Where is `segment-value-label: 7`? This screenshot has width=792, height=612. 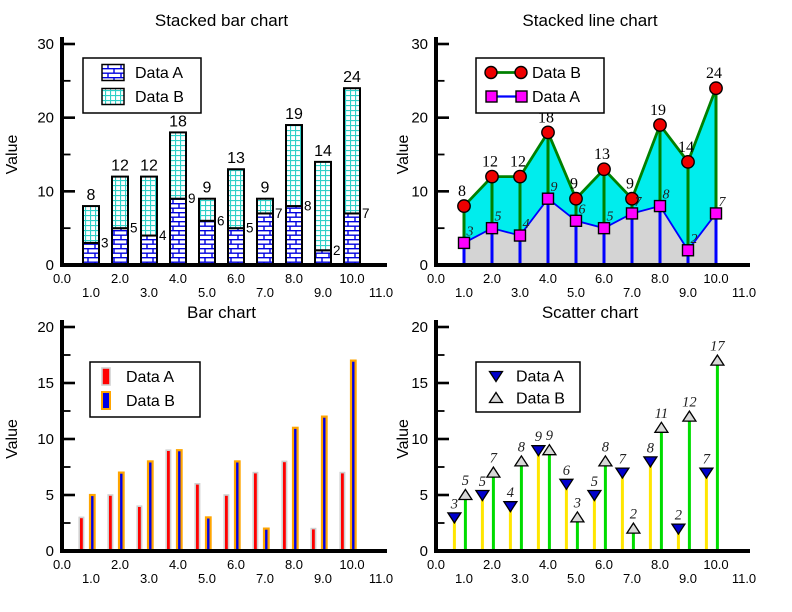 segment-value-label: 7 is located at coordinates (279, 213).